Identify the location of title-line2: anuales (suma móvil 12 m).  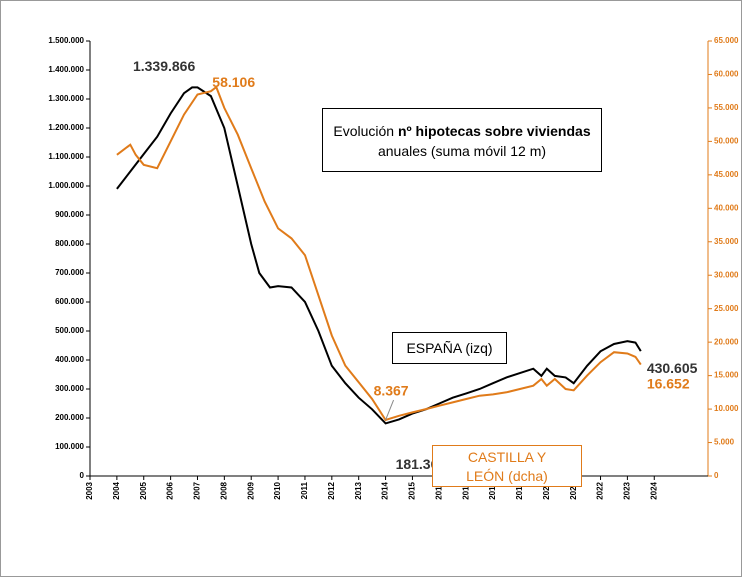
(462, 151).